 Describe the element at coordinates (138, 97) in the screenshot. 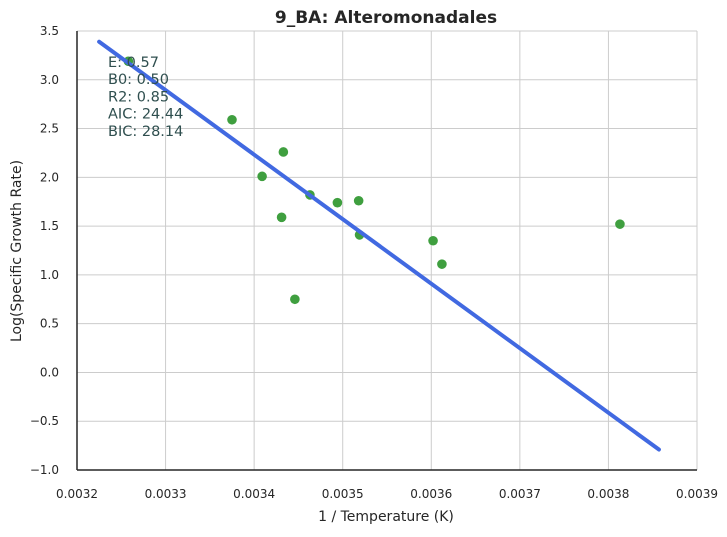

I see `fit-stat-line: R2: 0.85` at that location.